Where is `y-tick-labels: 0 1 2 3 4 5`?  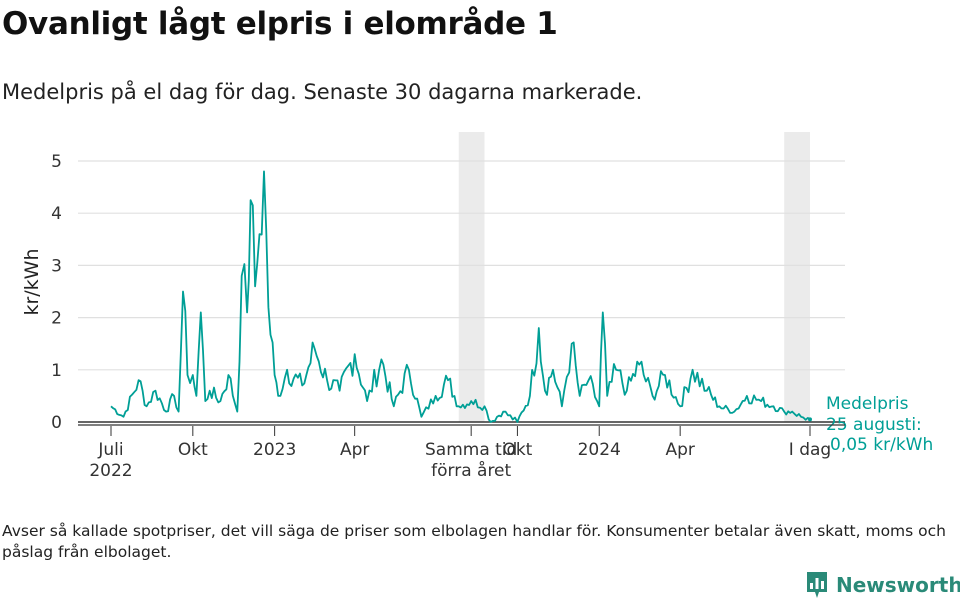 y-tick-labels: 0 1 2 3 4 5 is located at coordinates (56, 292).